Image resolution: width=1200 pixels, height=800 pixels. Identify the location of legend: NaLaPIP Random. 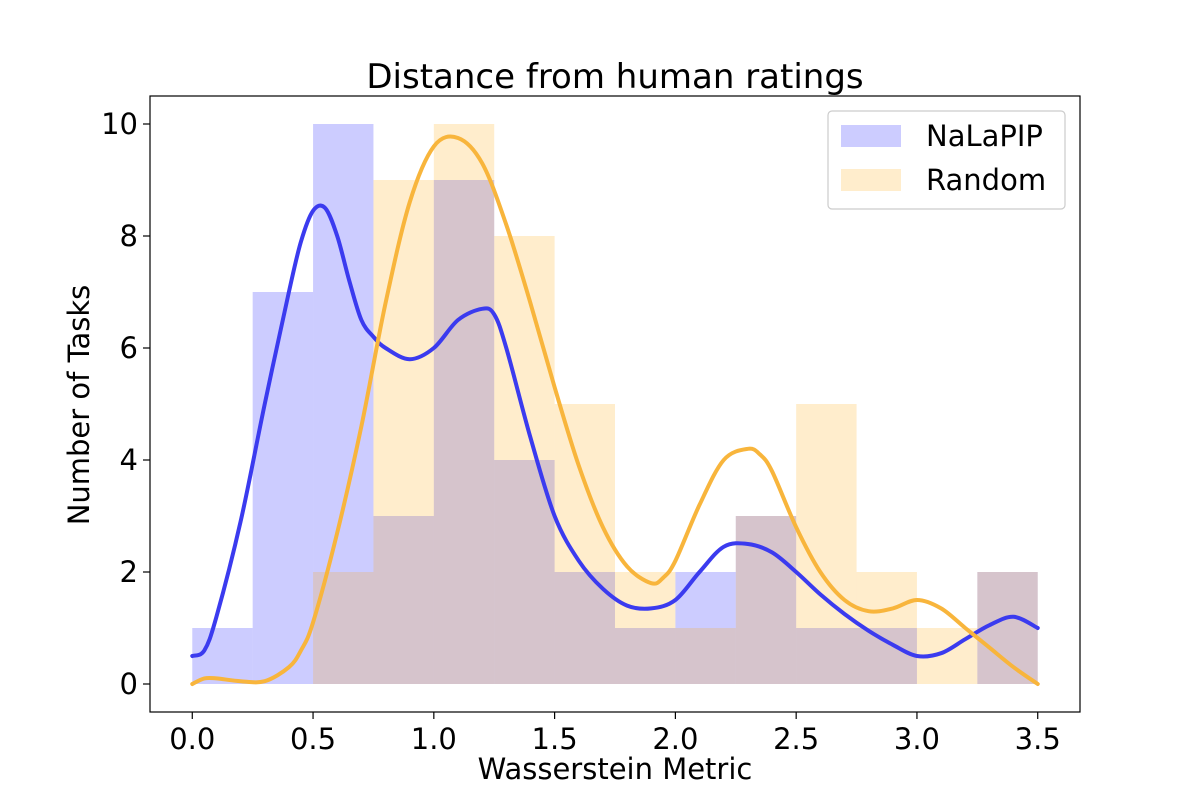
(946, 160).